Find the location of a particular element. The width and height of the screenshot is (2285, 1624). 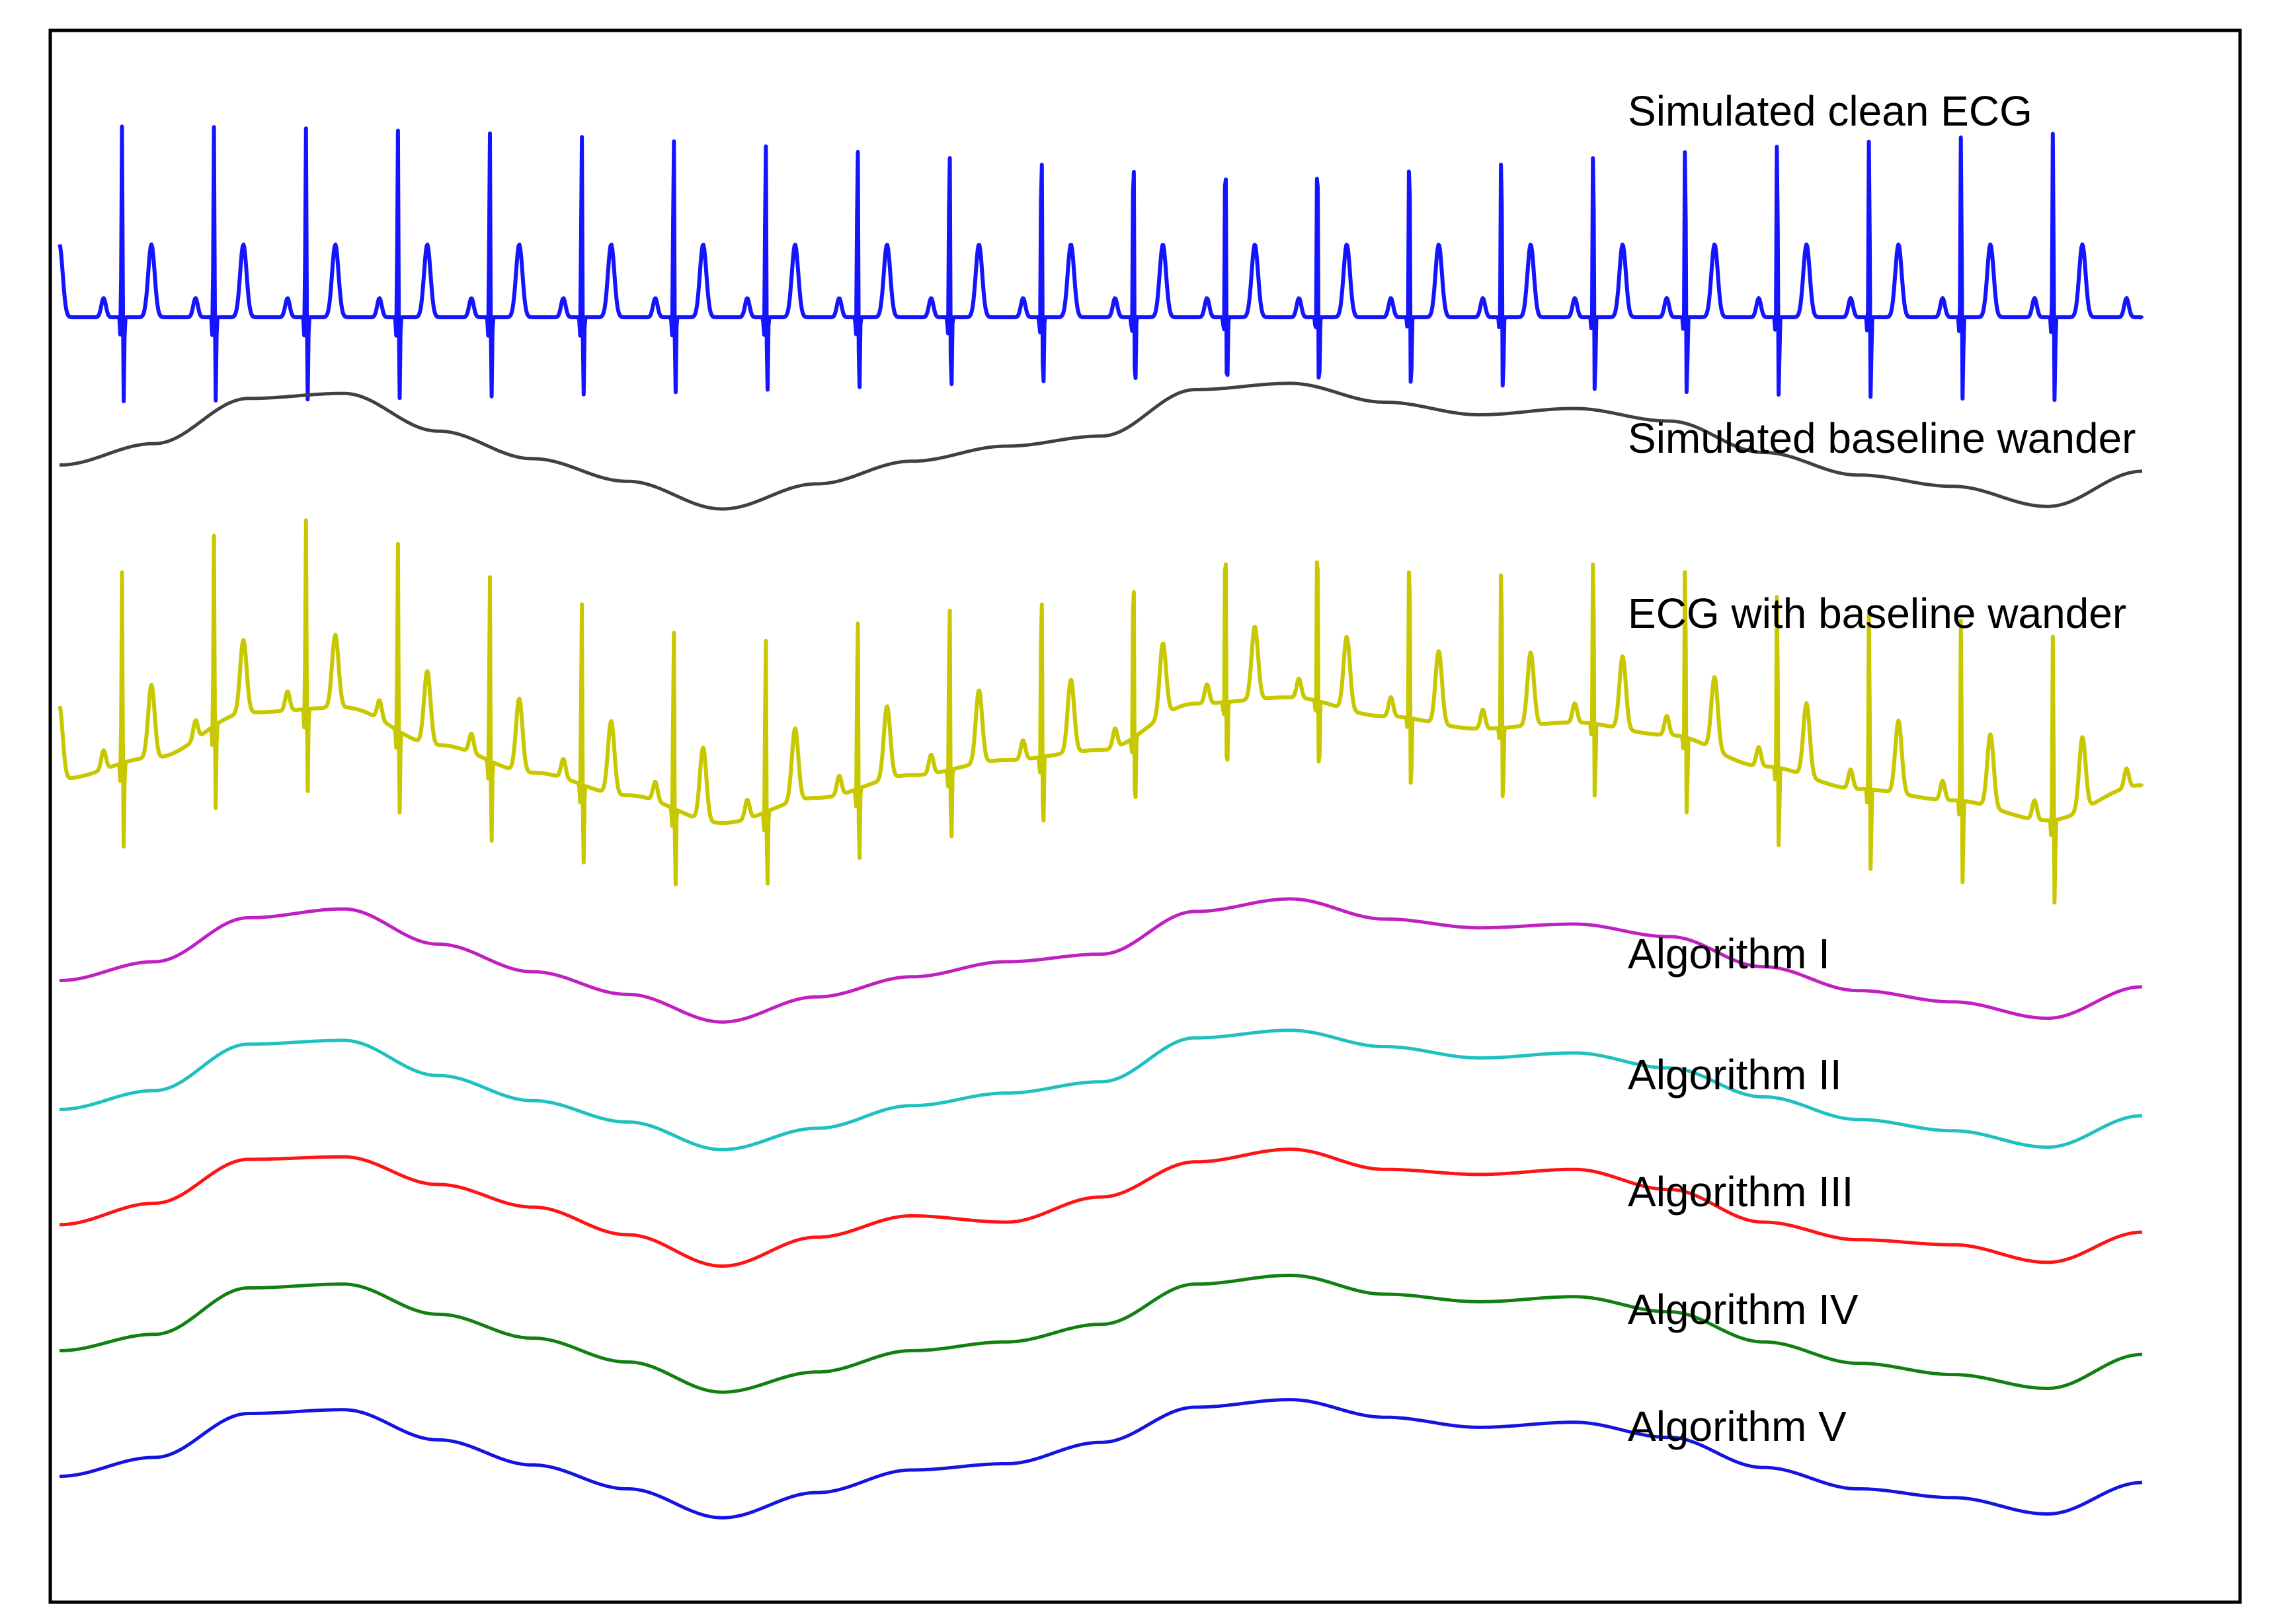

series-line-algorithm-iii is located at coordinates (1101, 1207).